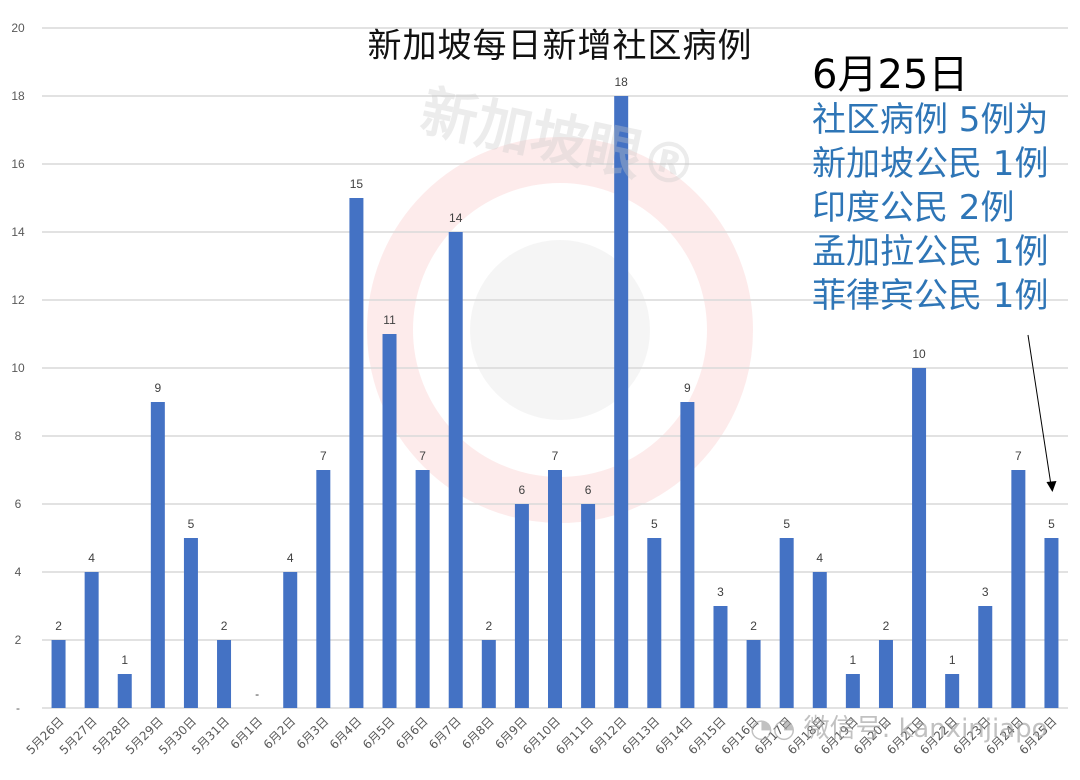 The height and width of the screenshot is (780, 1080). What do you see at coordinates (1051, 486) in the screenshot?
I see `arrowhead-icon` at bounding box center [1051, 486].